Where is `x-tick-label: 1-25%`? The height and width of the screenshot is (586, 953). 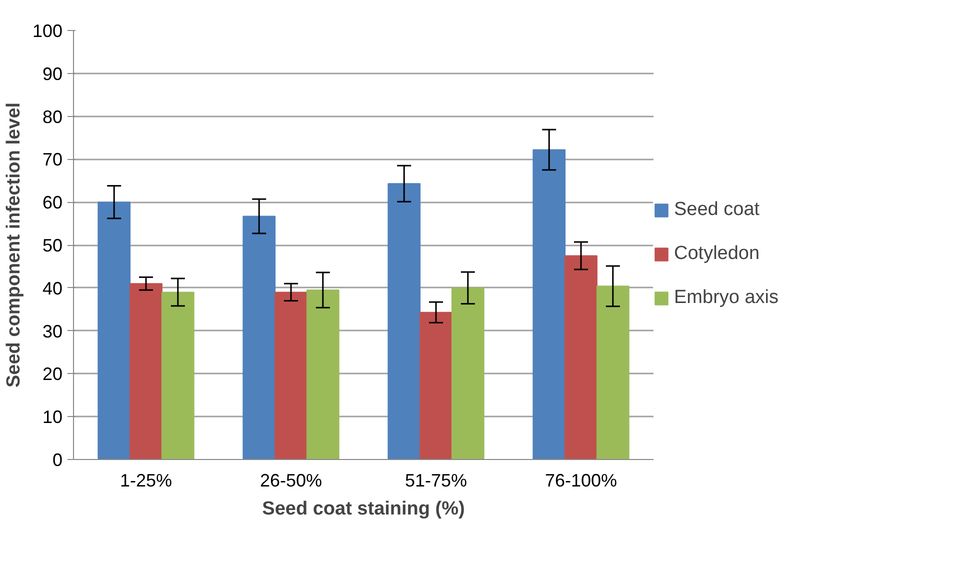 x-tick-label: 1-25% is located at coordinates (146, 480).